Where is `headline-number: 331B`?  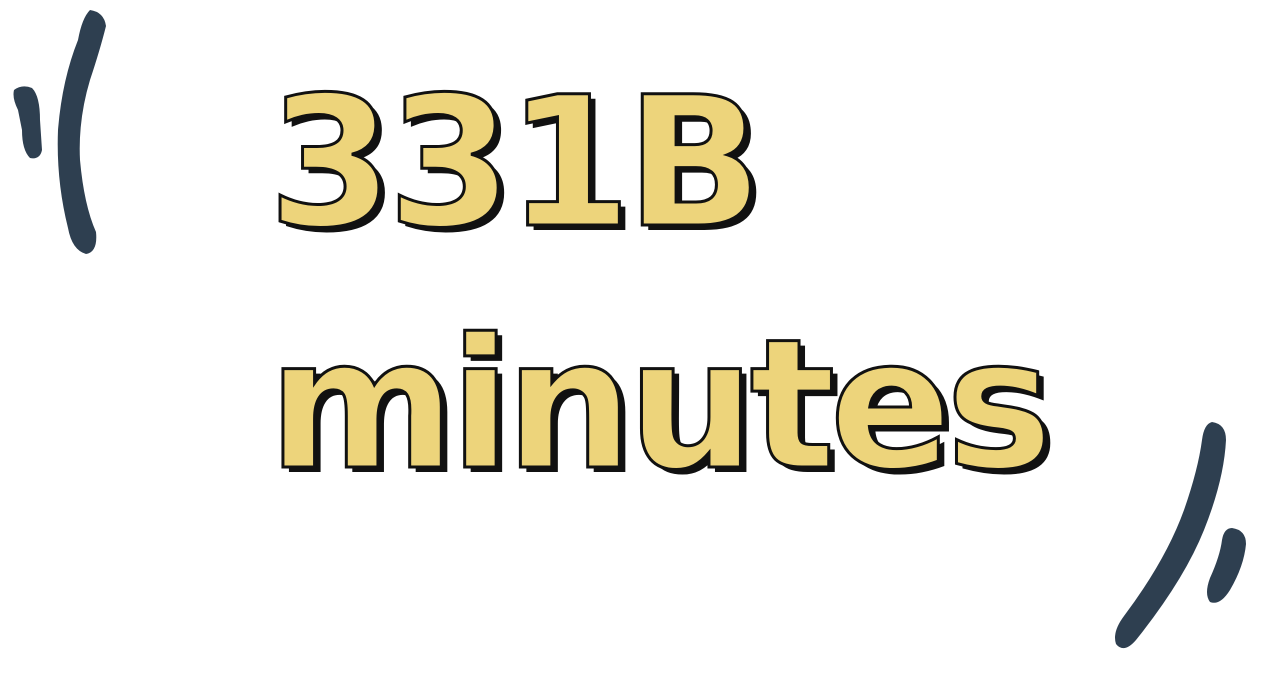
headline-number: 331B is located at coordinates (516, 163).